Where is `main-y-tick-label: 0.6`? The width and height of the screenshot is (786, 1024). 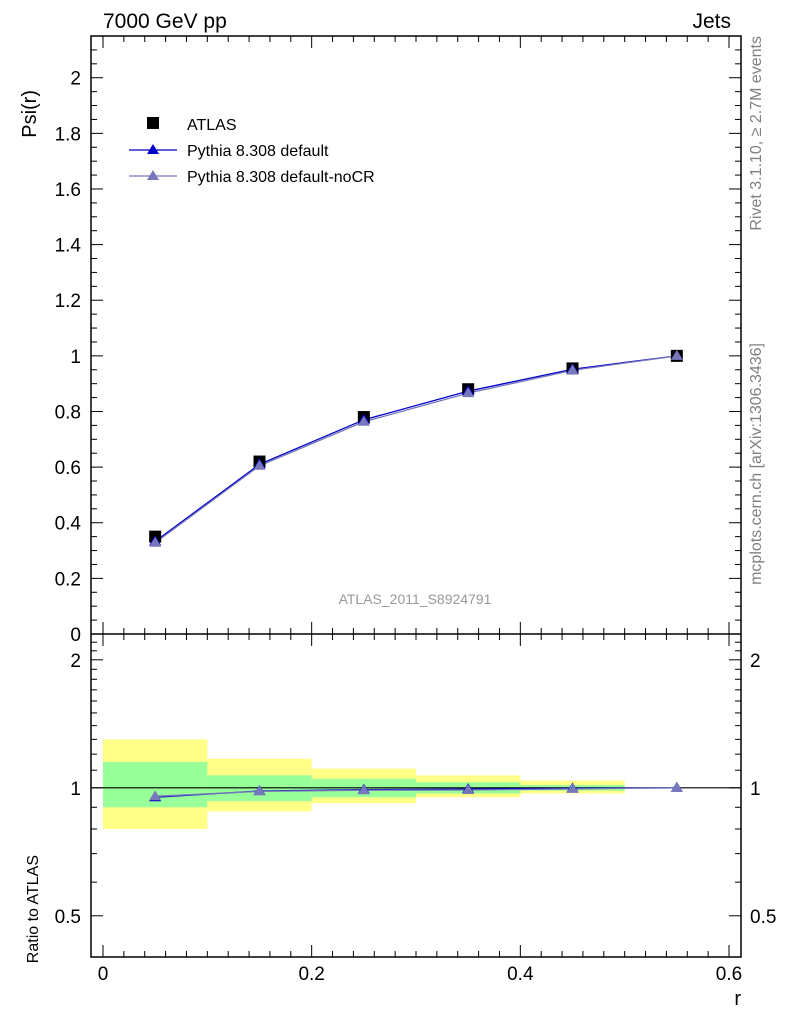 main-y-tick-label: 0.6 is located at coordinates (68, 468).